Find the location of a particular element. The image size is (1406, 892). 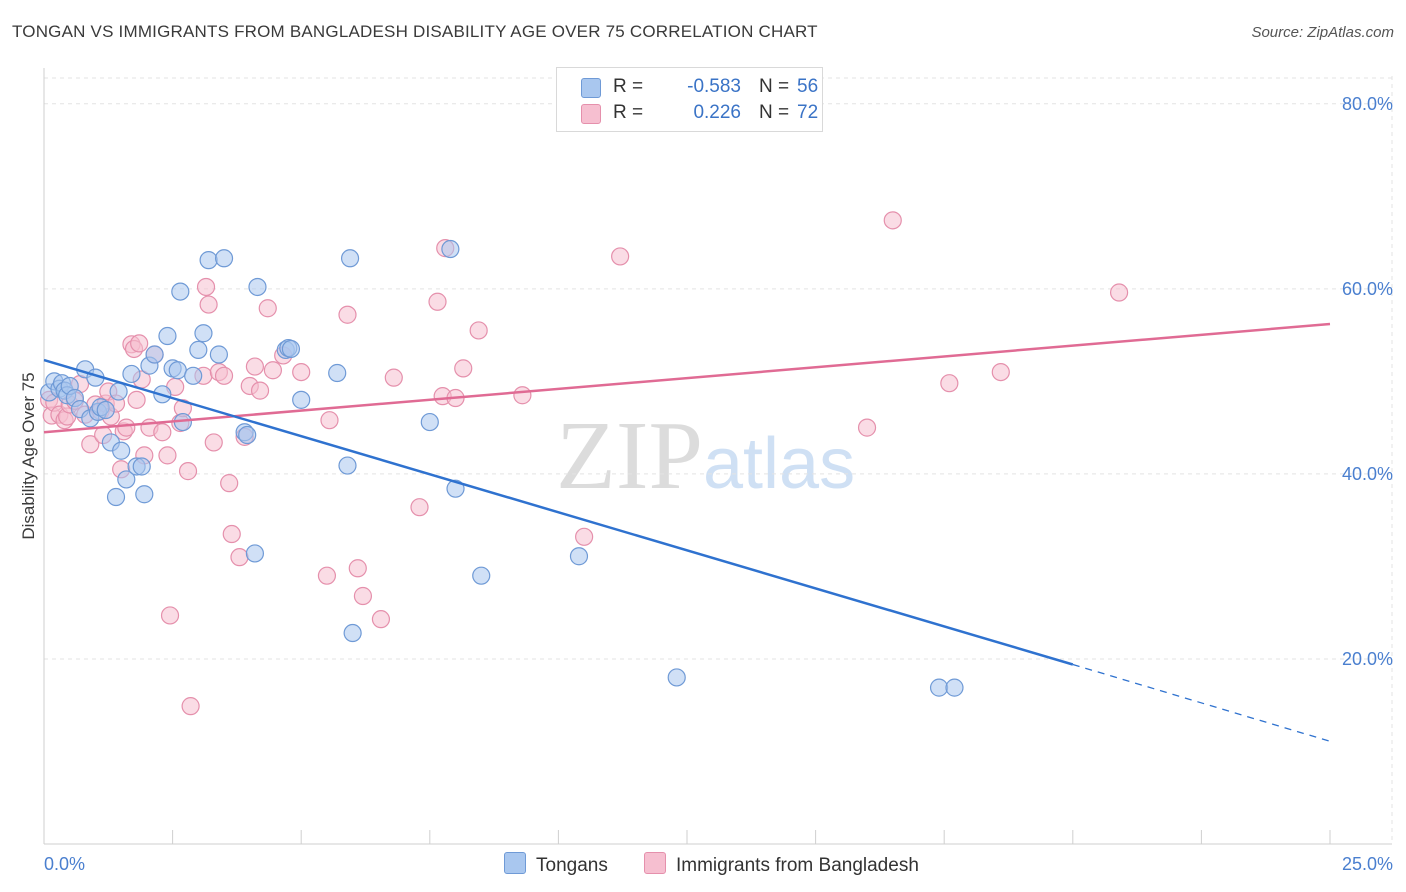

legend-n-value: 72 is located at coordinates (808, 112).